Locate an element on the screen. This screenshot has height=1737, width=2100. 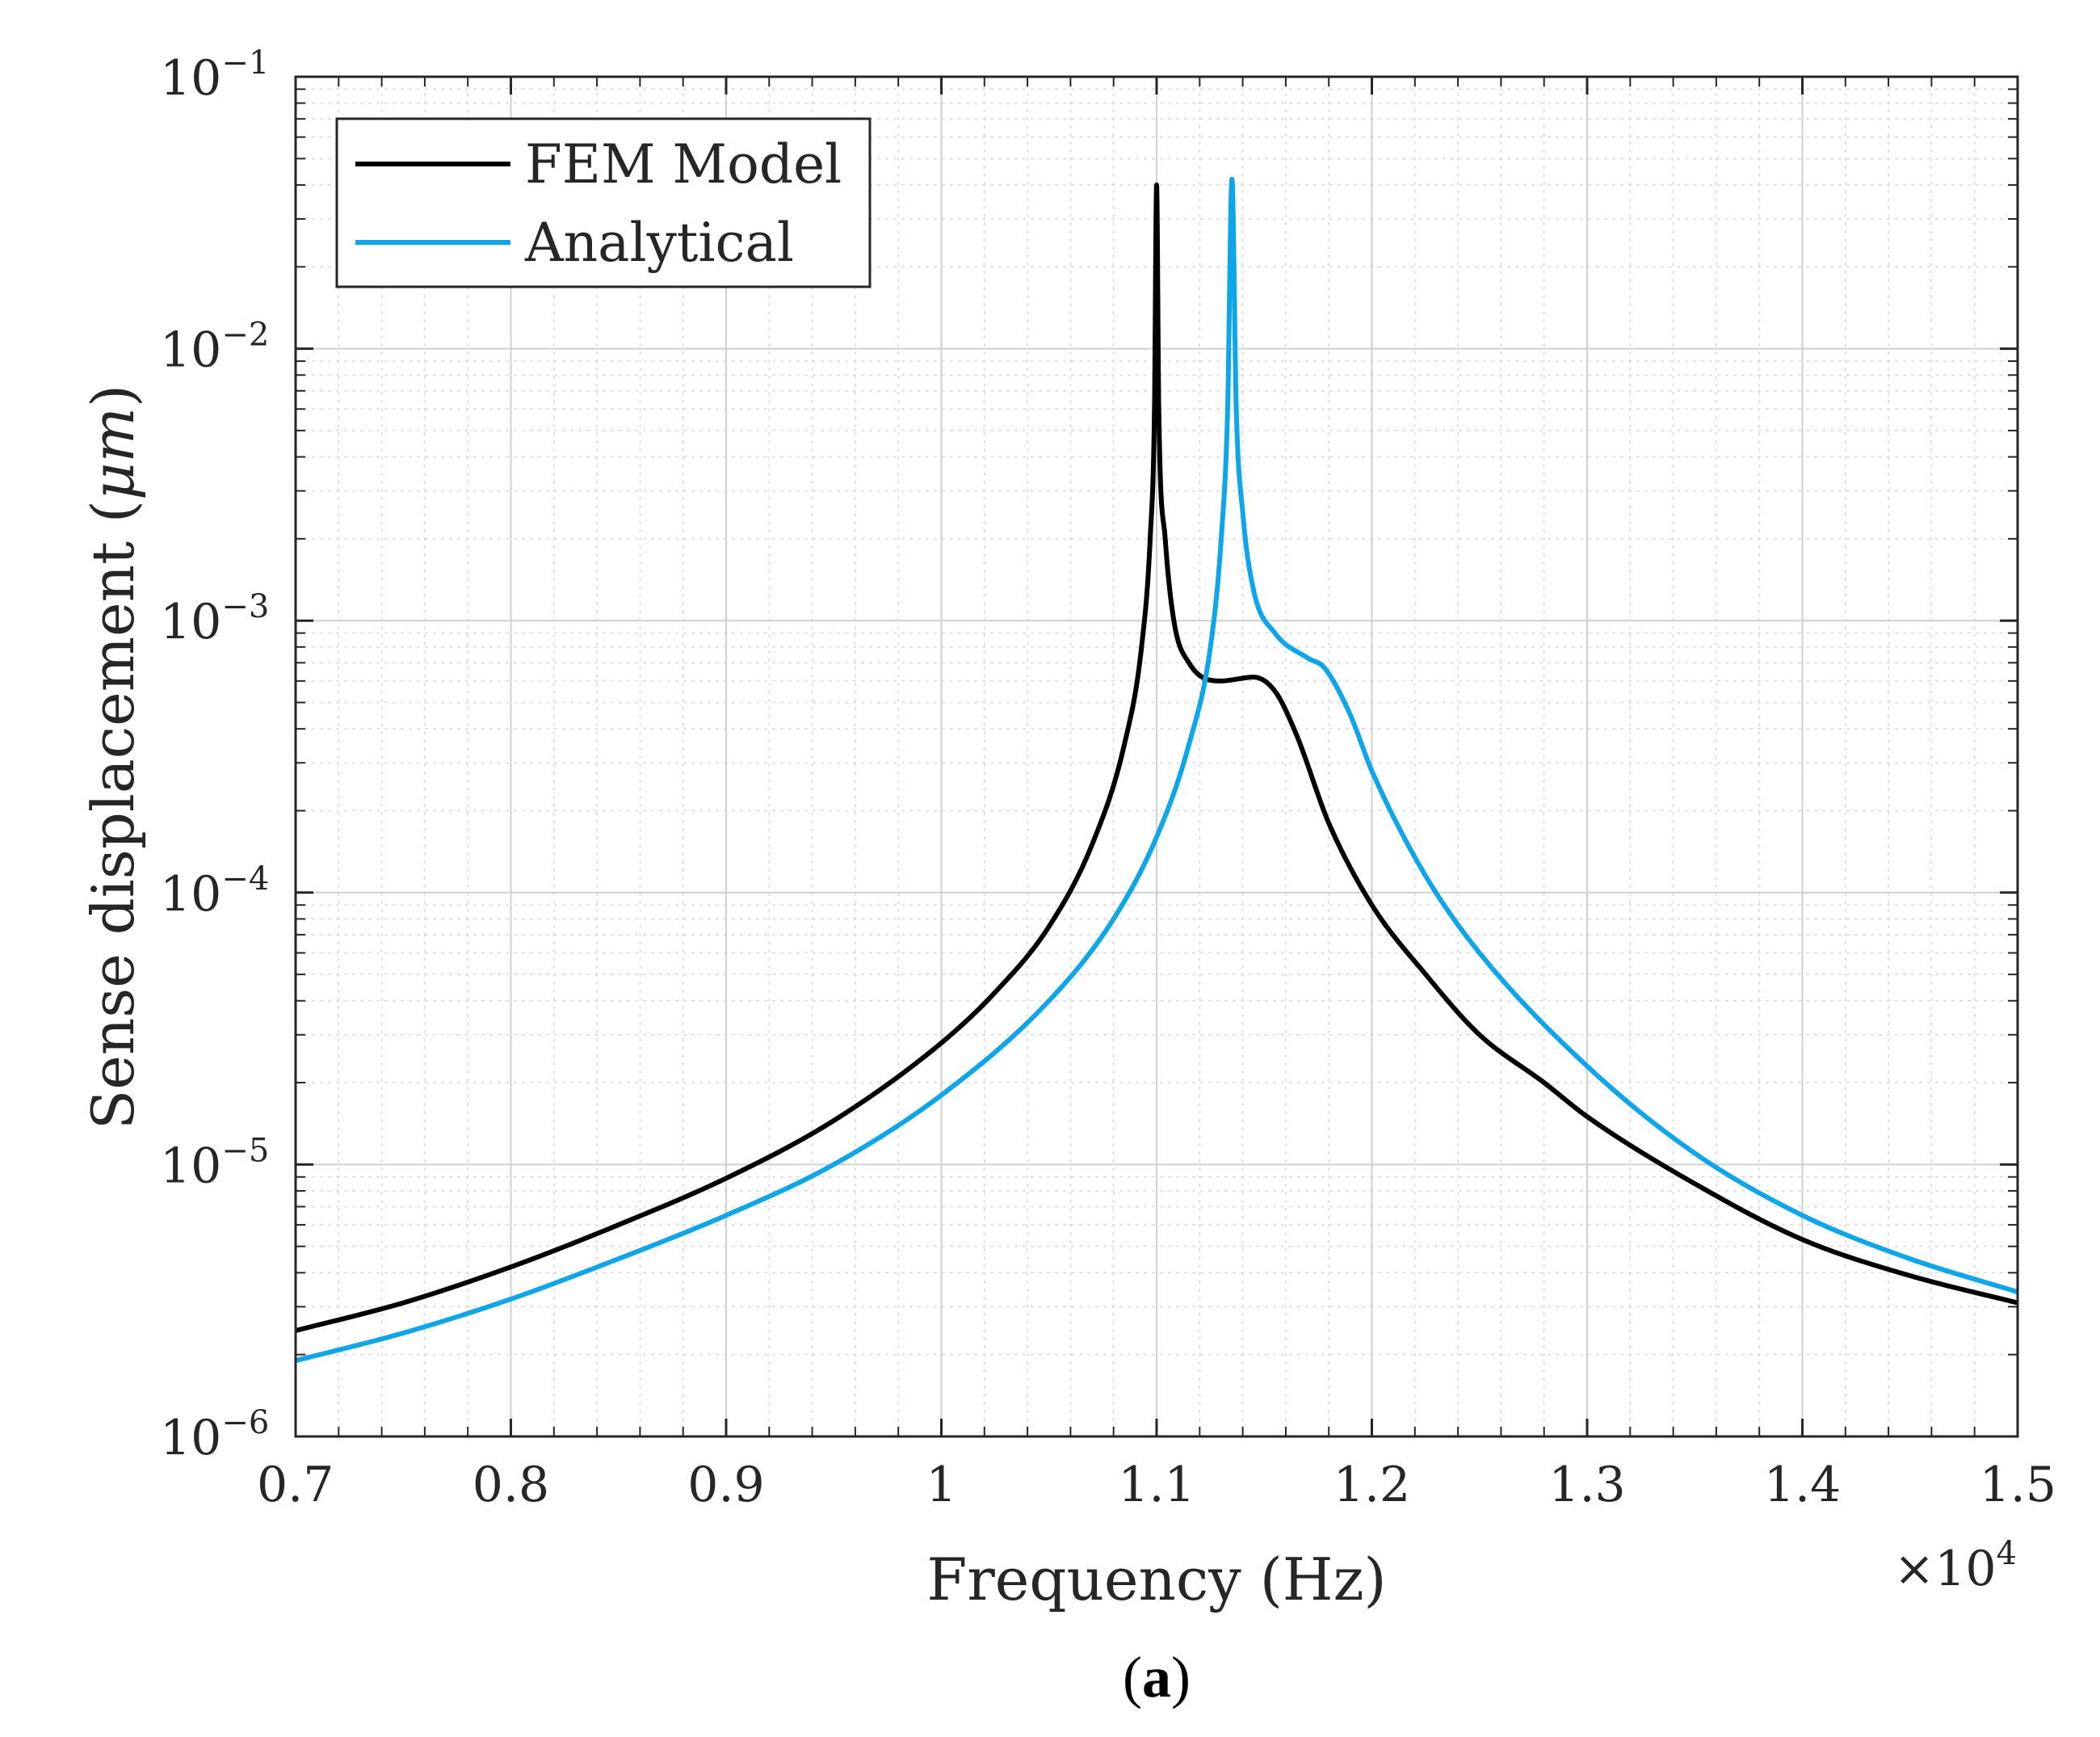
y-tick-label: 10⁻⁵ is located at coordinates (214, 1163).